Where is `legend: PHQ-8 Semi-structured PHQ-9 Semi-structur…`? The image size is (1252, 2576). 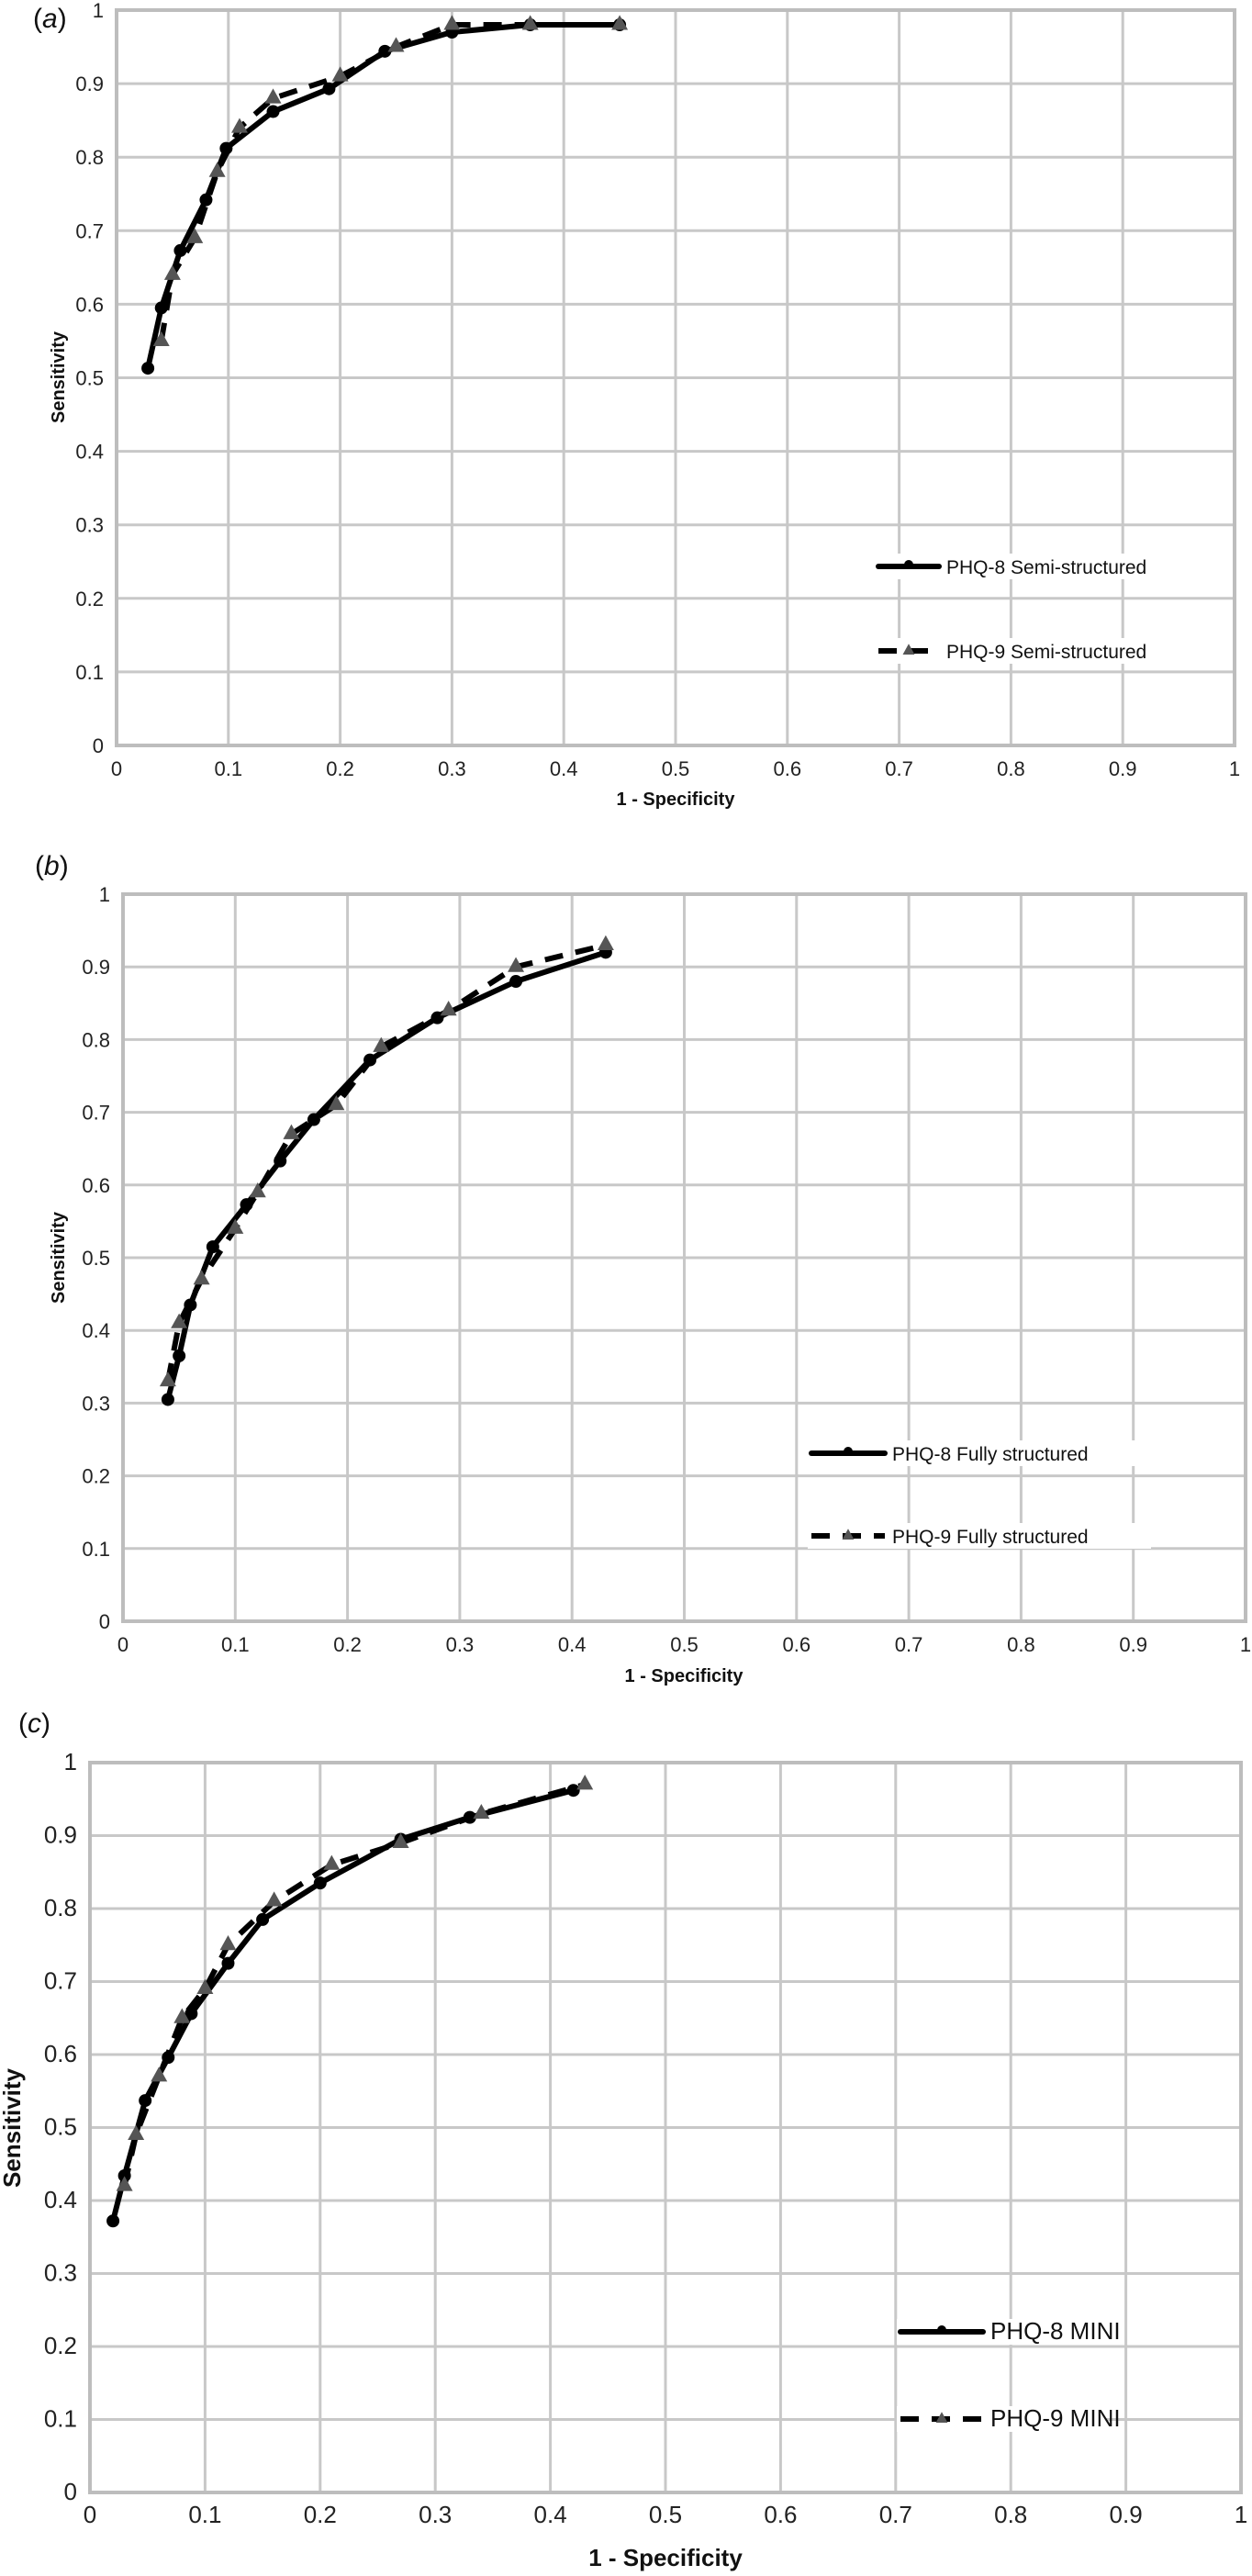
legend: PHQ-8 Semi-structured PHQ-9 Semi-structur… is located at coordinates (1034, 609).